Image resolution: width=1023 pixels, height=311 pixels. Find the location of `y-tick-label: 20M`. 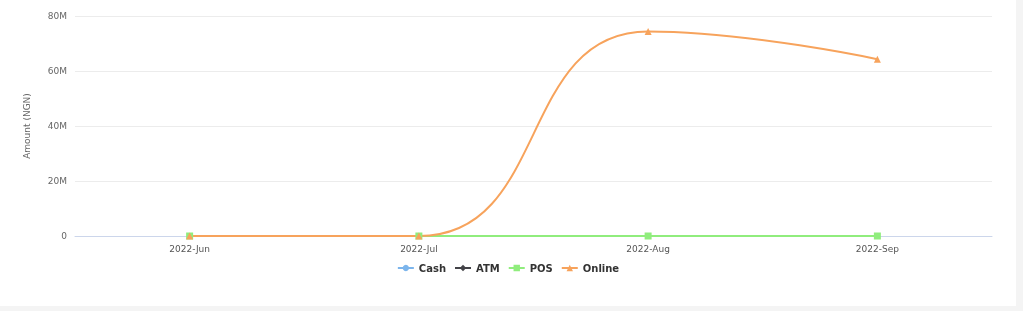

y-tick-label: 20M is located at coordinates (57, 181).